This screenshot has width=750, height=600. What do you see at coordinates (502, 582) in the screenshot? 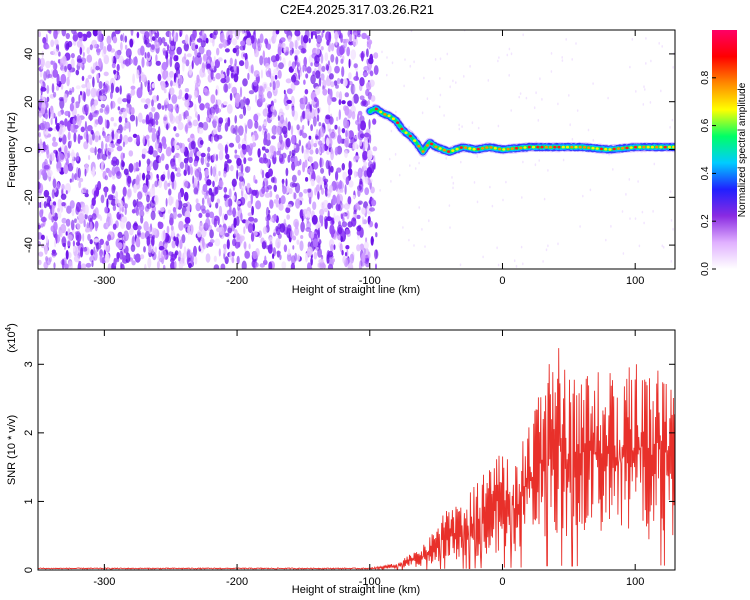
I see `snr-xtick-label: 0` at bounding box center [502, 582].